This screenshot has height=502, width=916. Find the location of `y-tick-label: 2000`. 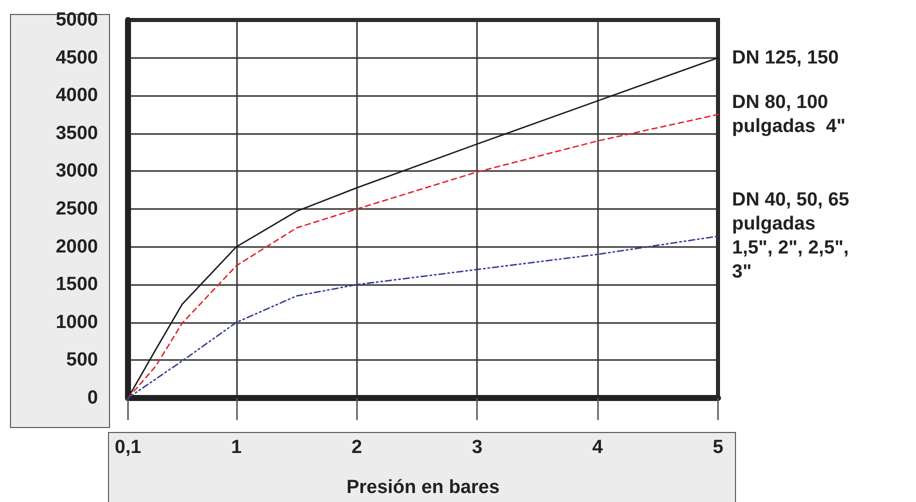

y-tick-label: 2000 is located at coordinates (77, 247).